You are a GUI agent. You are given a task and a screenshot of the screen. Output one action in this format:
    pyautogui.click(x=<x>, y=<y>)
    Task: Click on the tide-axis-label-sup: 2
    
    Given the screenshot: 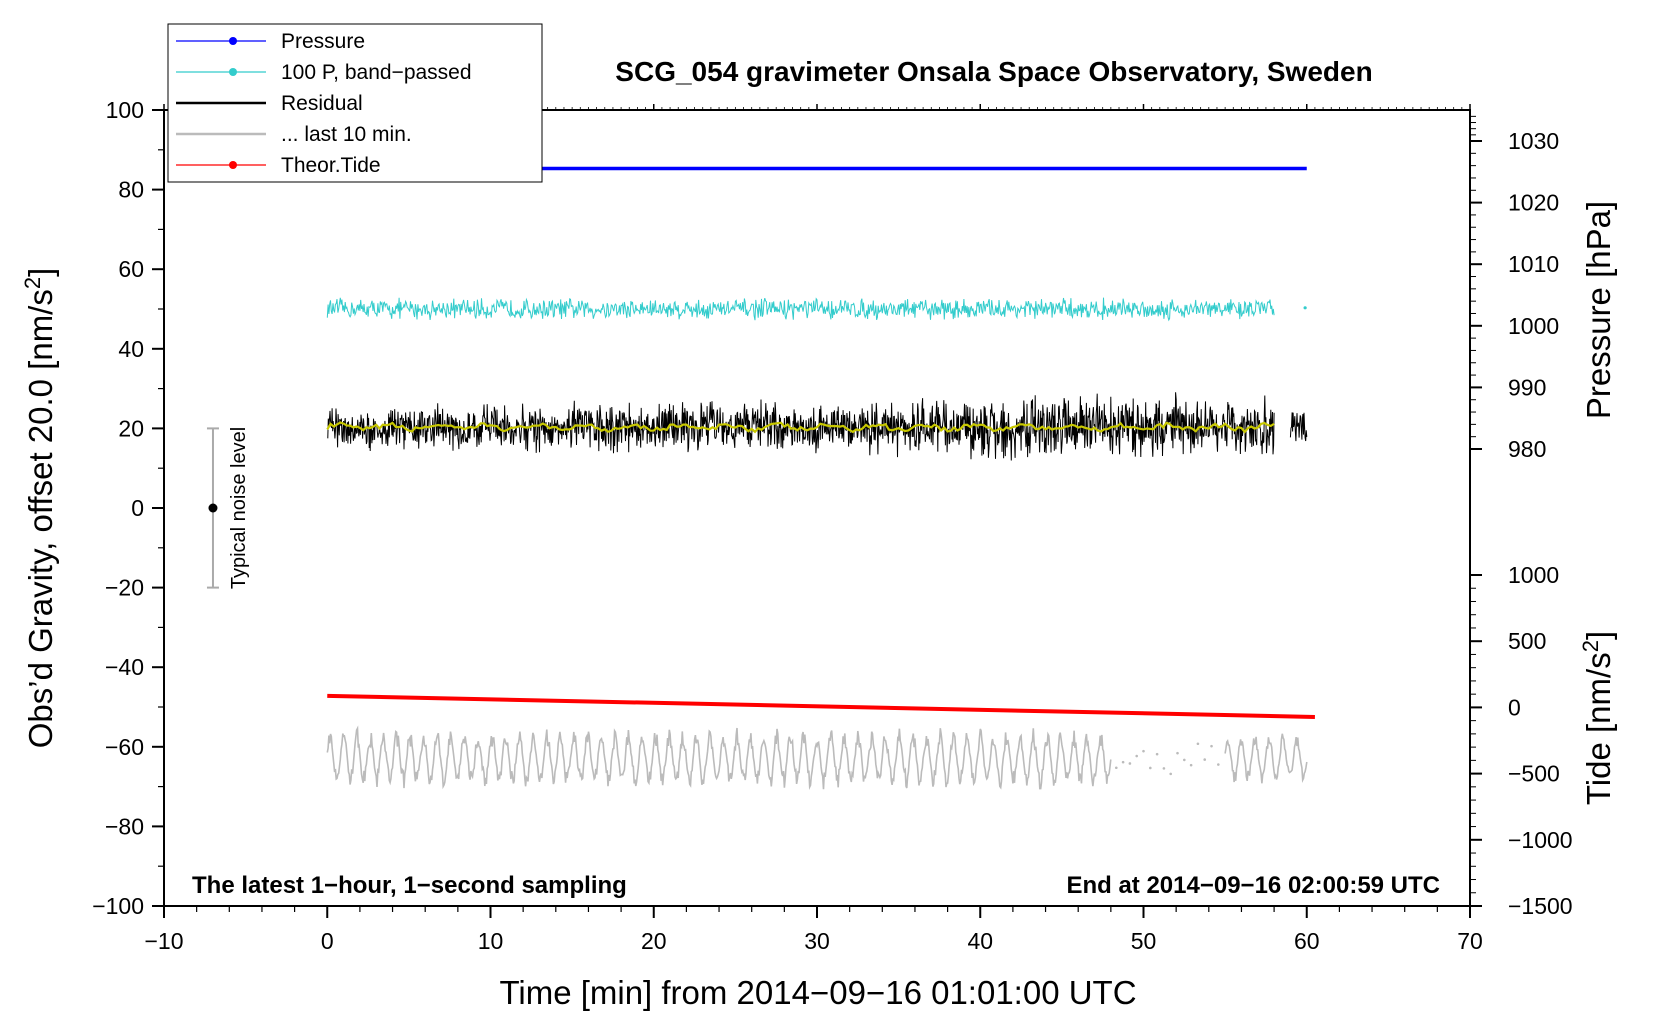 What is the action you would take?
    pyautogui.click(x=1590, y=646)
    